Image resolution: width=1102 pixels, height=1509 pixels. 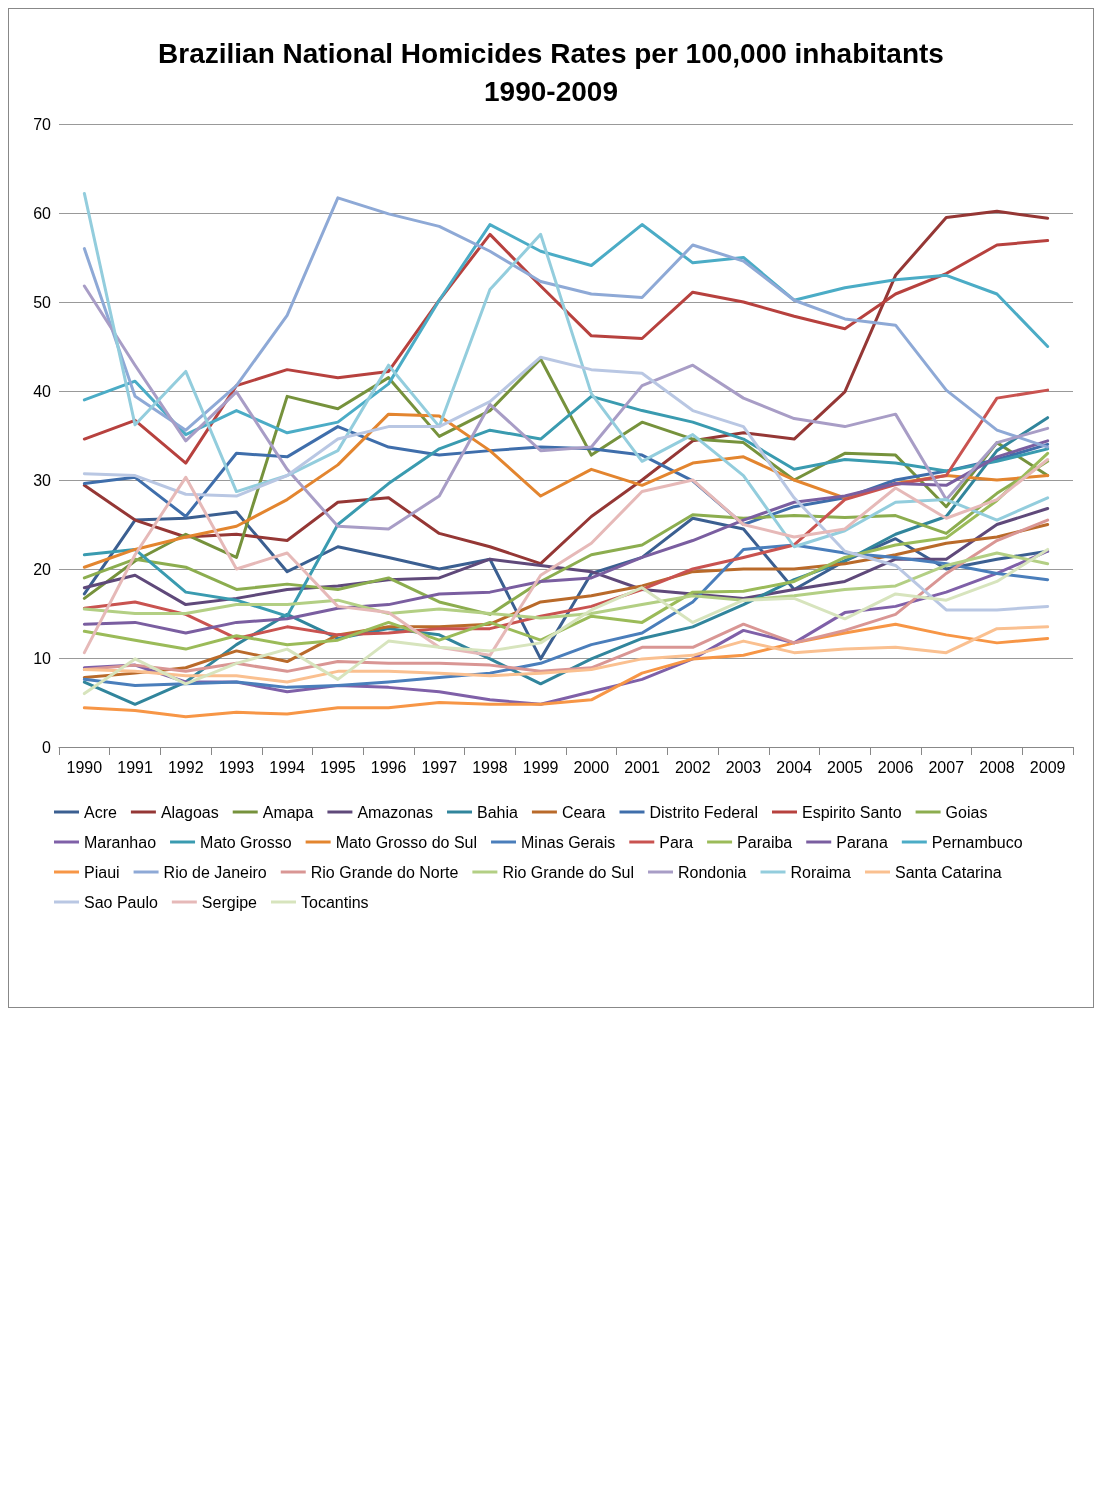 What do you see at coordinates (851, 812) in the screenshot?
I see `legend-label: Espirito Santo` at bounding box center [851, 812].